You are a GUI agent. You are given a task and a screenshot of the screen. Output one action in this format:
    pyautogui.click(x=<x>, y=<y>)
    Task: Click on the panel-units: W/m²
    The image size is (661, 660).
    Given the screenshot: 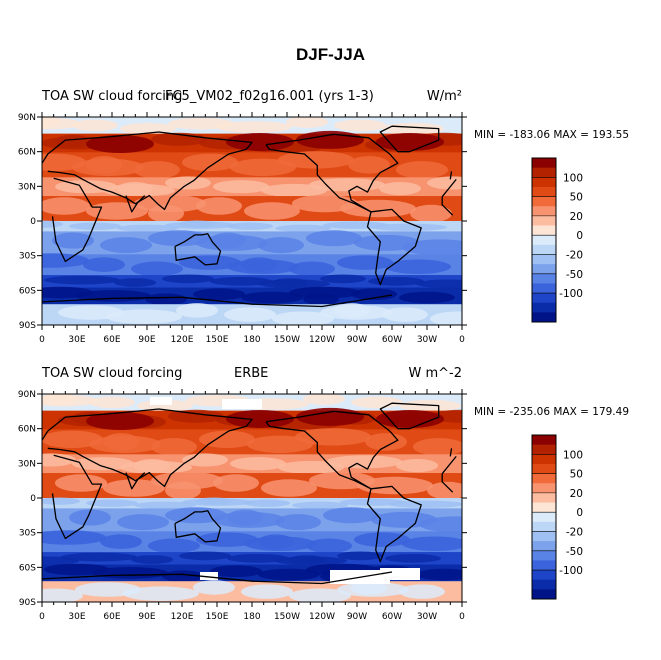 What is the action you would take?
    pyautogui.click(x=444, y=96)
    